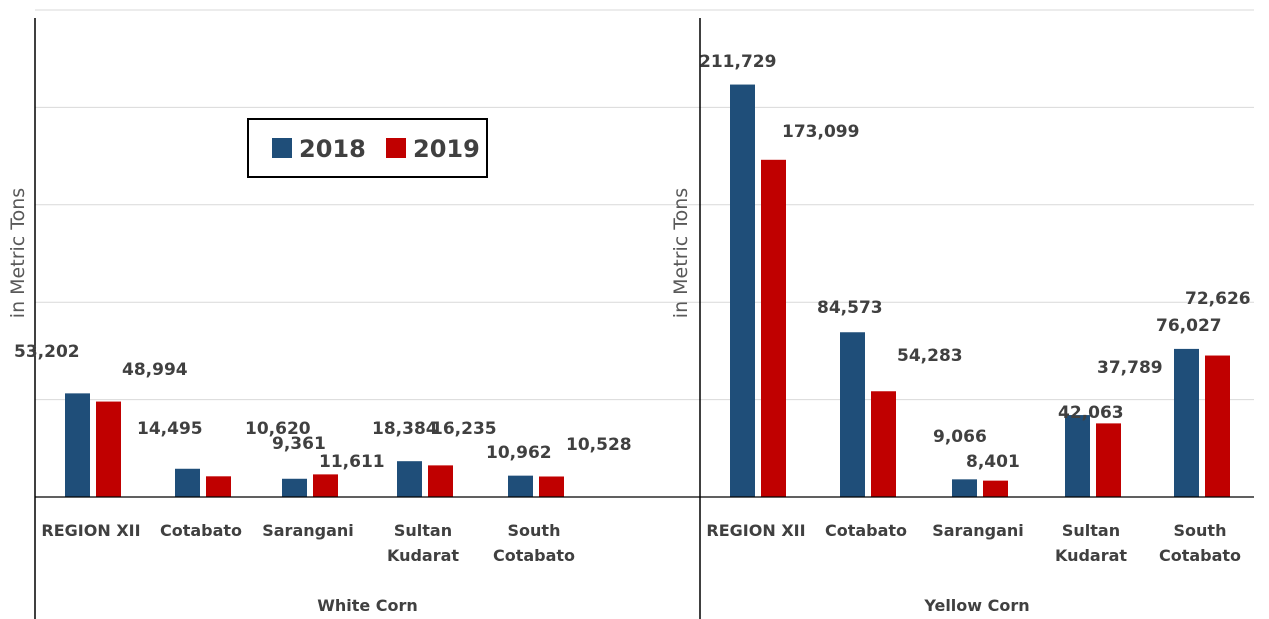 Image resolution: width=1269 pixels, height=619 pixels. Describe the element at coordinates (396, 148) in the screenshot. I see `legend-swatch-2019` at that location.